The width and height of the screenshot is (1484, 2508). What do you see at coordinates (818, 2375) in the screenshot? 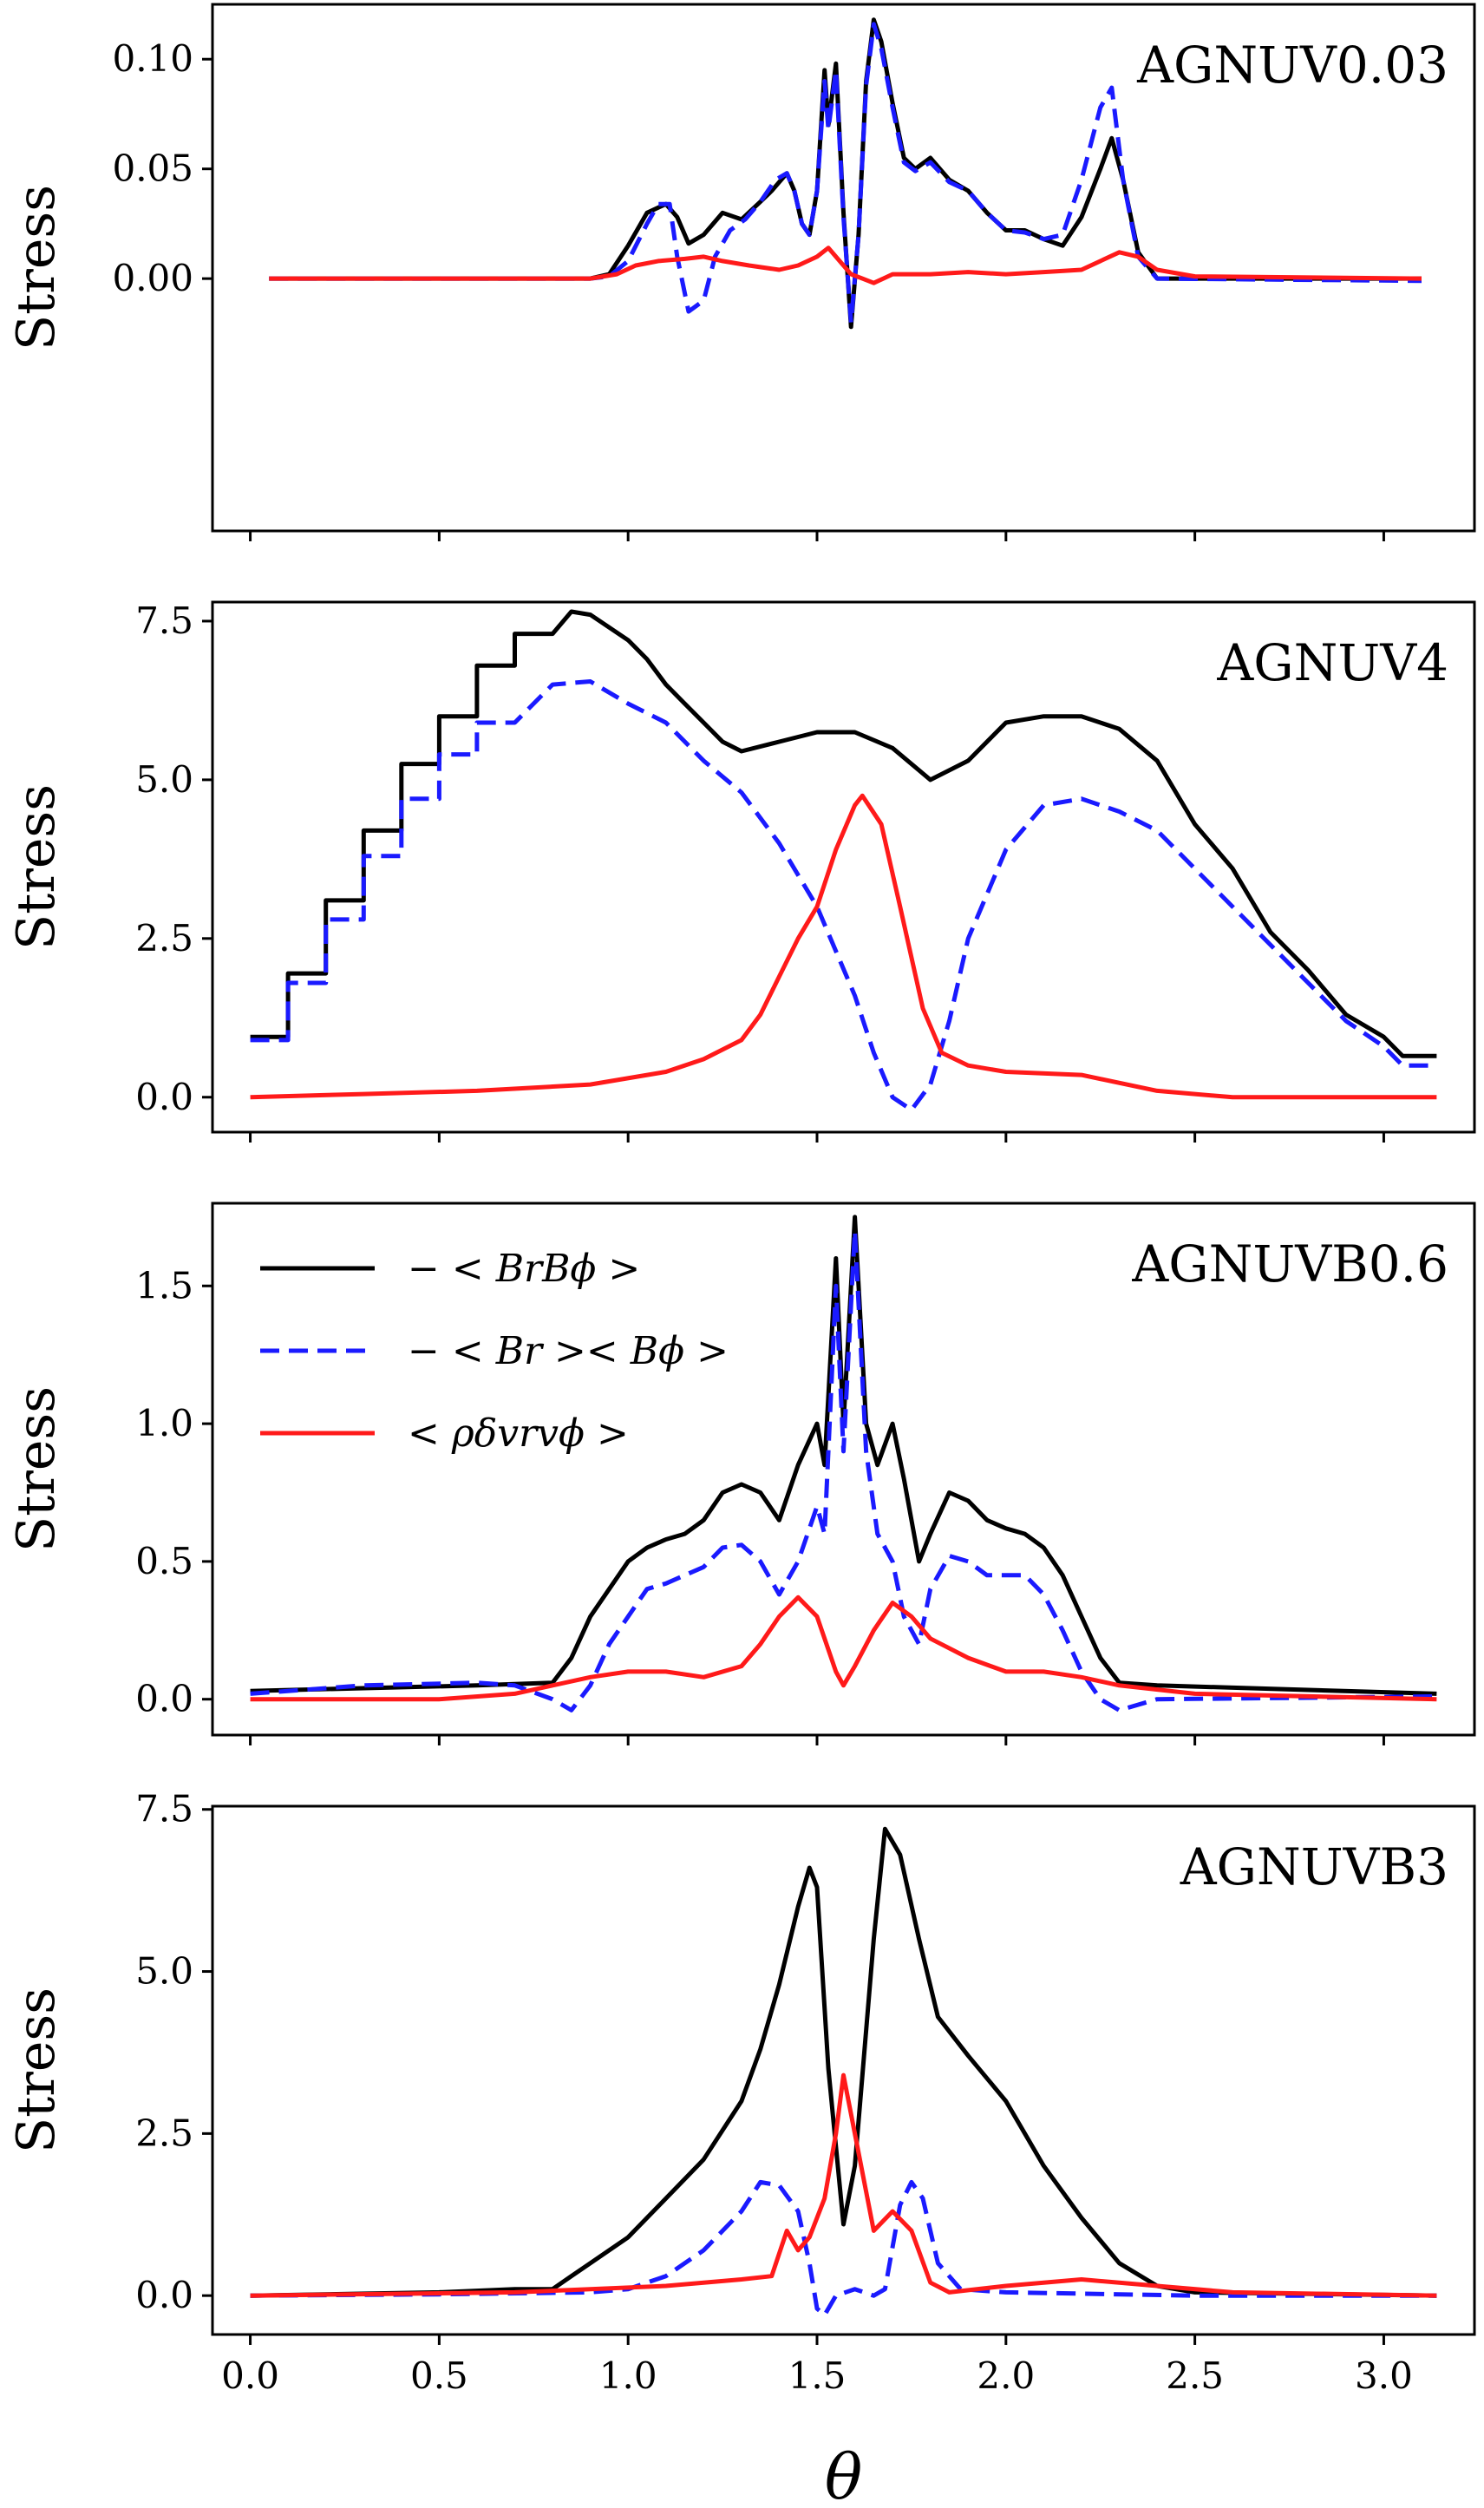
I see `x-tick-label: 1.5` at bounding box center [818, 2375].